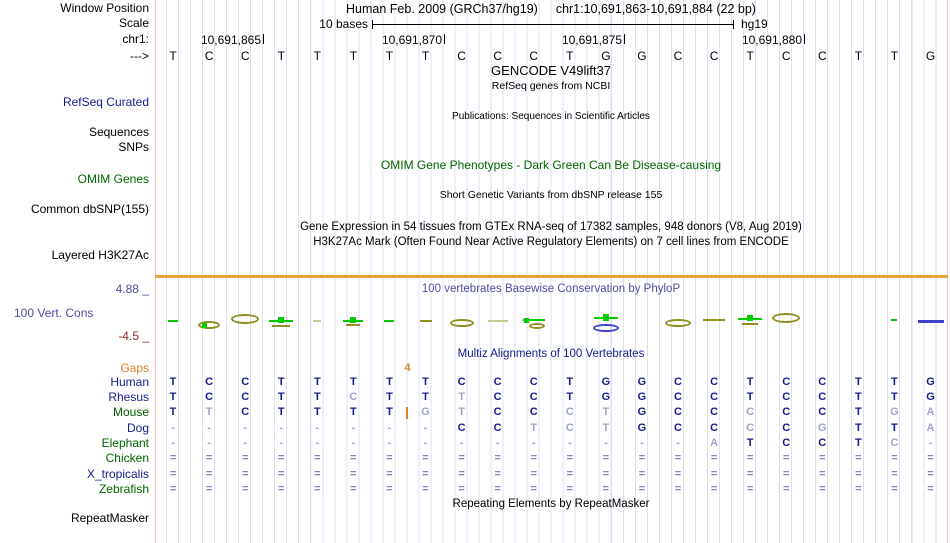 Image resolution: width=950 pixels, height=543 pixels. I want to click on left-label-human: Human, so click(129, 382).